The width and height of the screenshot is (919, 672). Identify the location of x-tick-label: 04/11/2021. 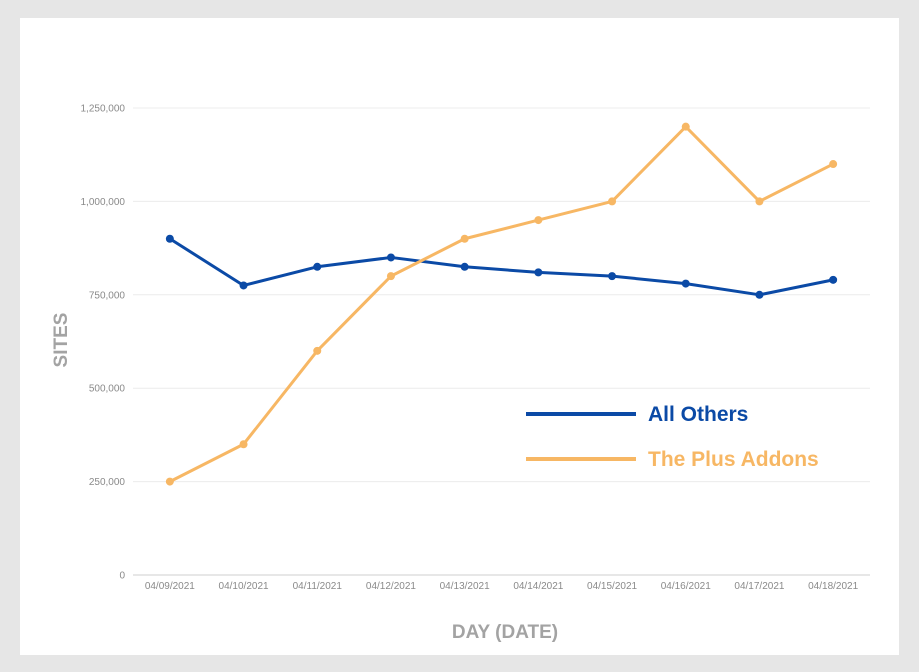
(318, 586).